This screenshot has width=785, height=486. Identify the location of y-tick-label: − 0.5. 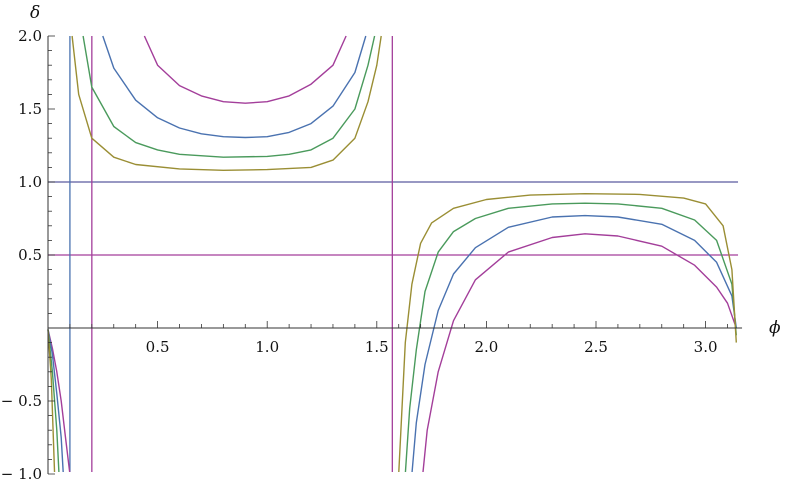
(21, 401).